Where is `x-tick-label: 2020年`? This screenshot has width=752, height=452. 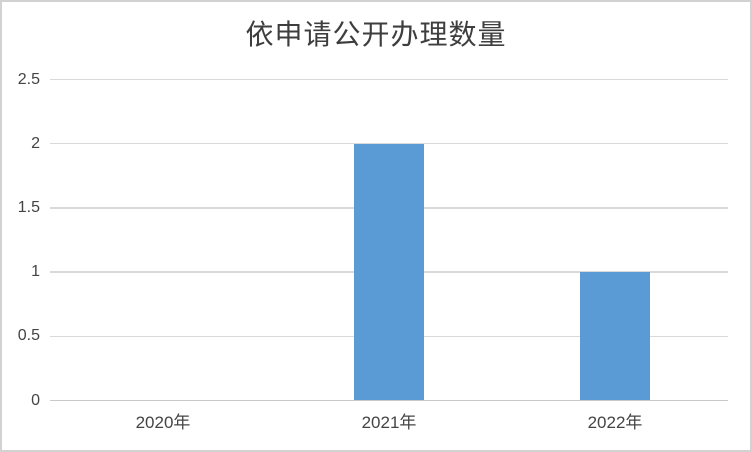 x-tick-label: 2020年 is located at coordinates (163, 422).